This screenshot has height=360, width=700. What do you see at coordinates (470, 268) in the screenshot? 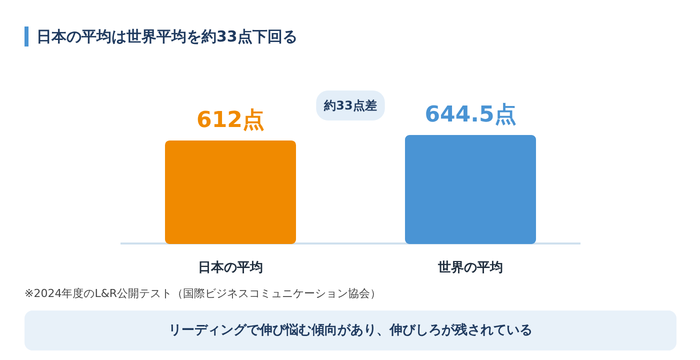
I see `x-tick-label: 世界の平均` at bounding box center [470, 268].